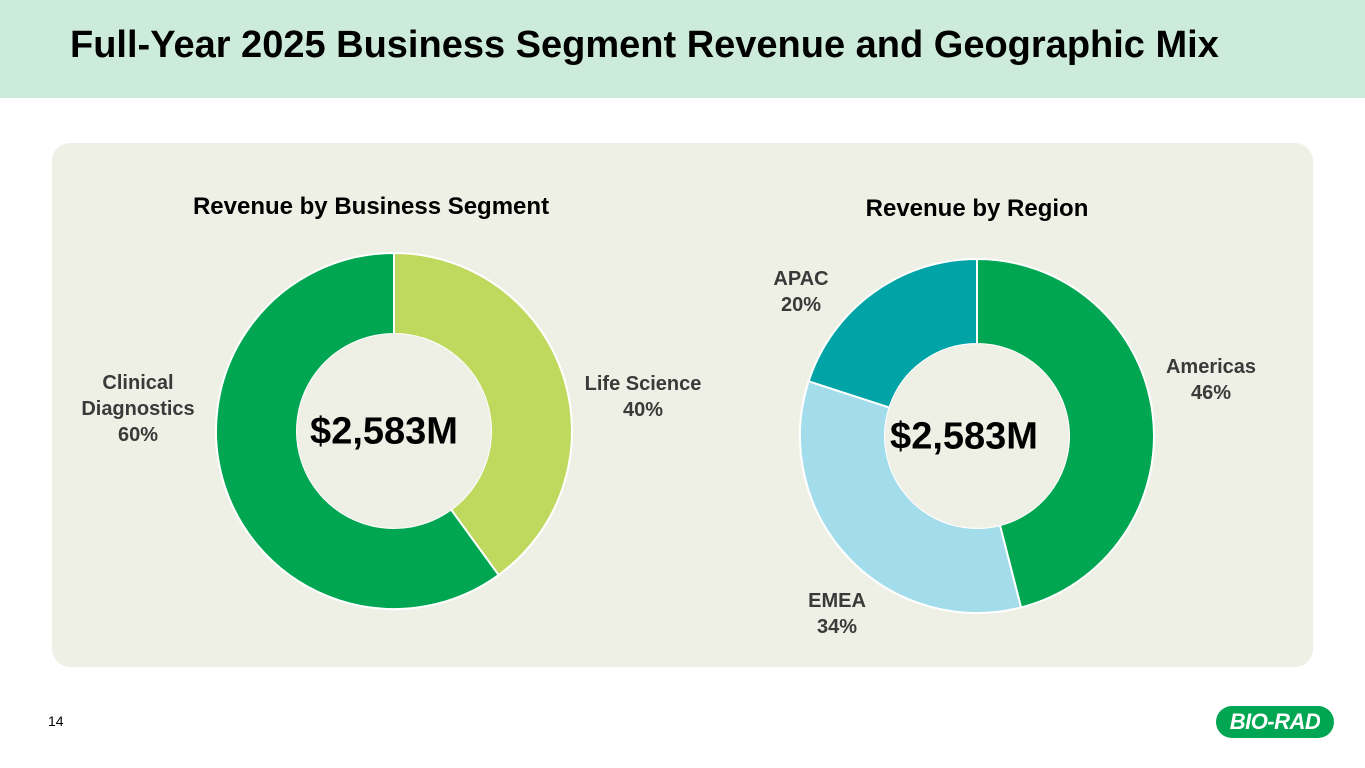 Image resolution: width=1365 pixels, height=768 pixels. Describe the element at coordinates (1211, 380) in the screenshot. I see `label-americas: Americas 46%` at that location.